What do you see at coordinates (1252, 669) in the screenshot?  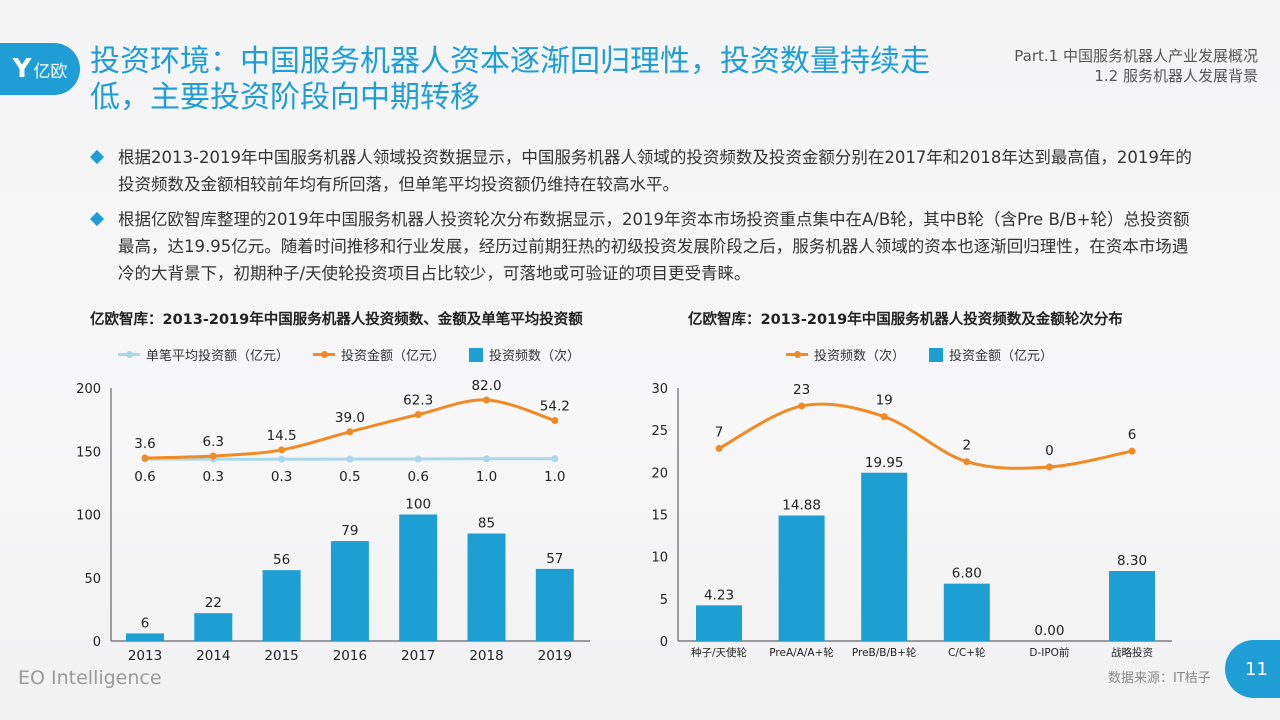 I see `page-number: 11` at bounding box center [1252, 669].